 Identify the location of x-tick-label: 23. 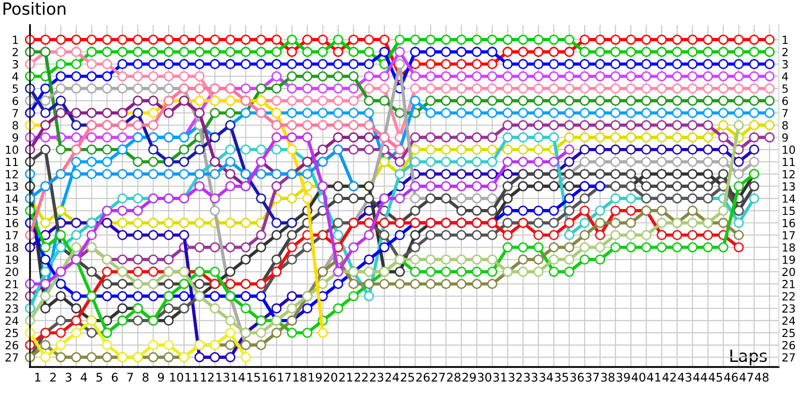
(377, 377).